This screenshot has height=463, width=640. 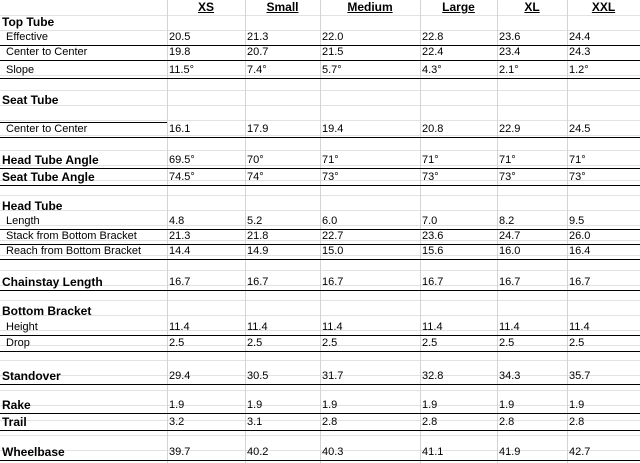 What do you see at coordinates (333, 129) in the screenshot?
I see `value-cell: 19.4` at bounding box center [333, 129].